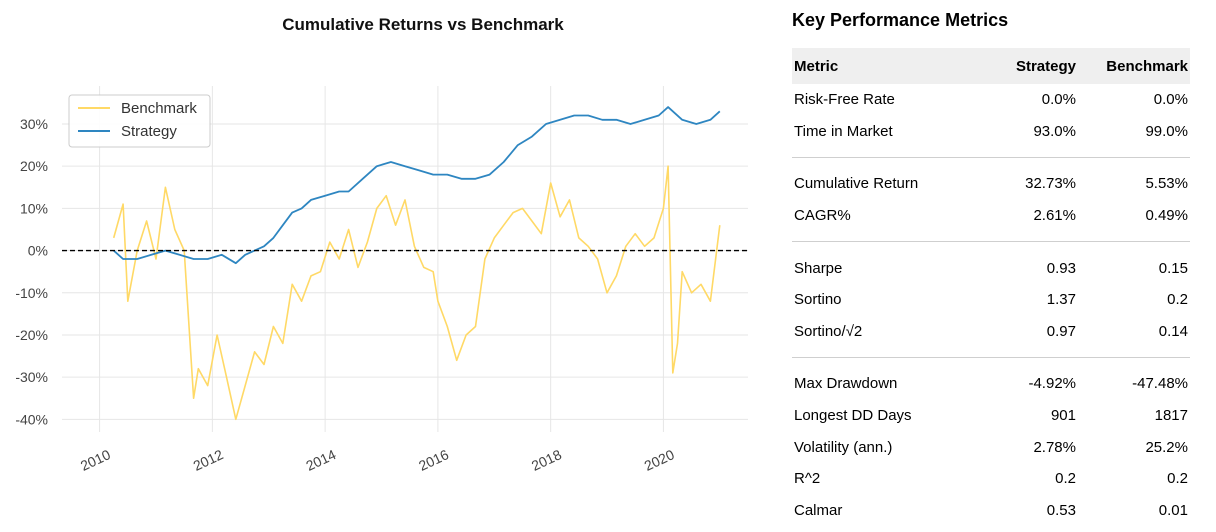 The height and width of the screenshot is (532, 1216). I want to click on benchmark-value-cell: 1817, so click(1171, 416).